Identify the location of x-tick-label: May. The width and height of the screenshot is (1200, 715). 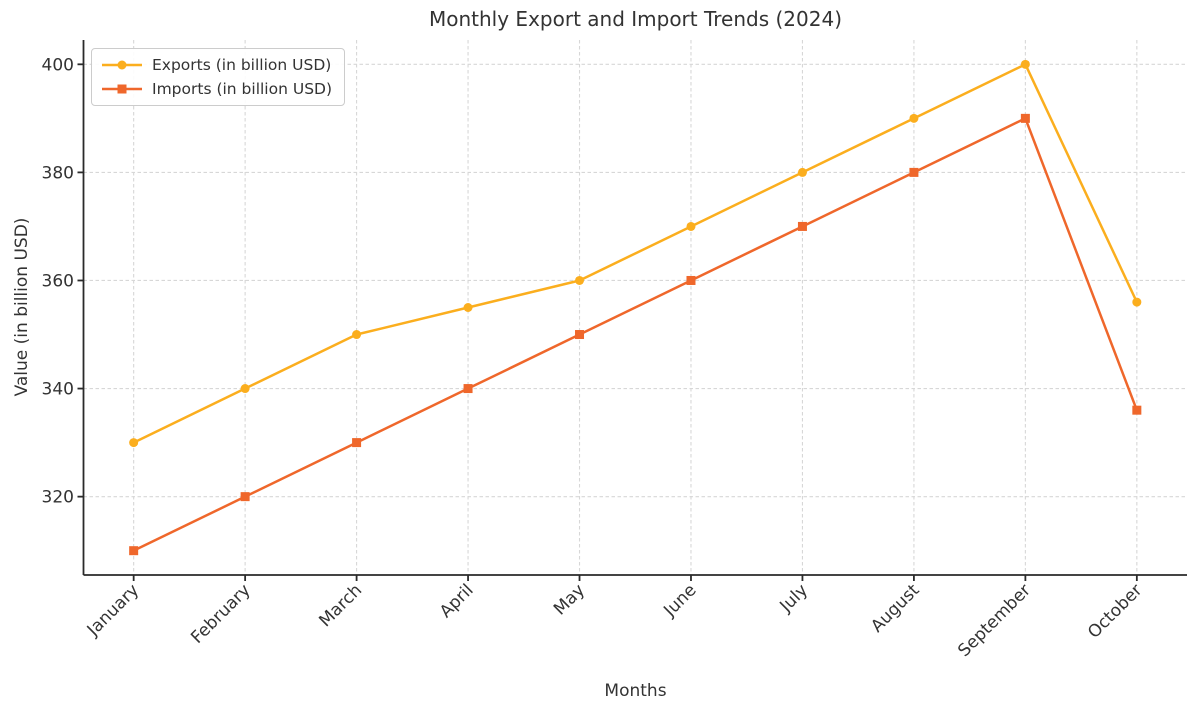
(569, 599).